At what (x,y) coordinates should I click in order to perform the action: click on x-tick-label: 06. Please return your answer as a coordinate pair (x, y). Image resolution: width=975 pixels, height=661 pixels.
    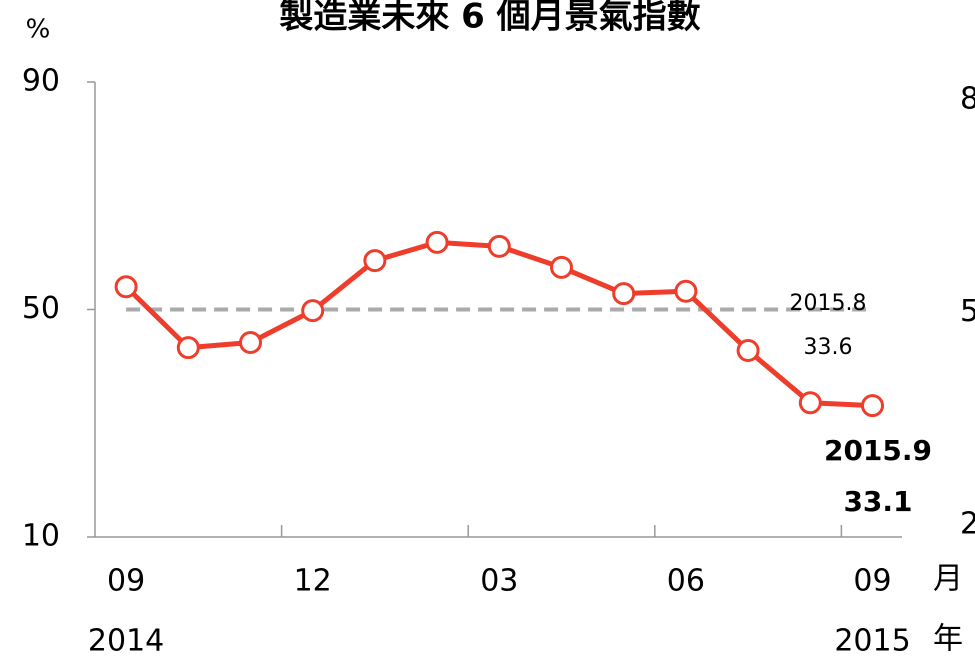
    Looking at the image, I should click on (686, 581).